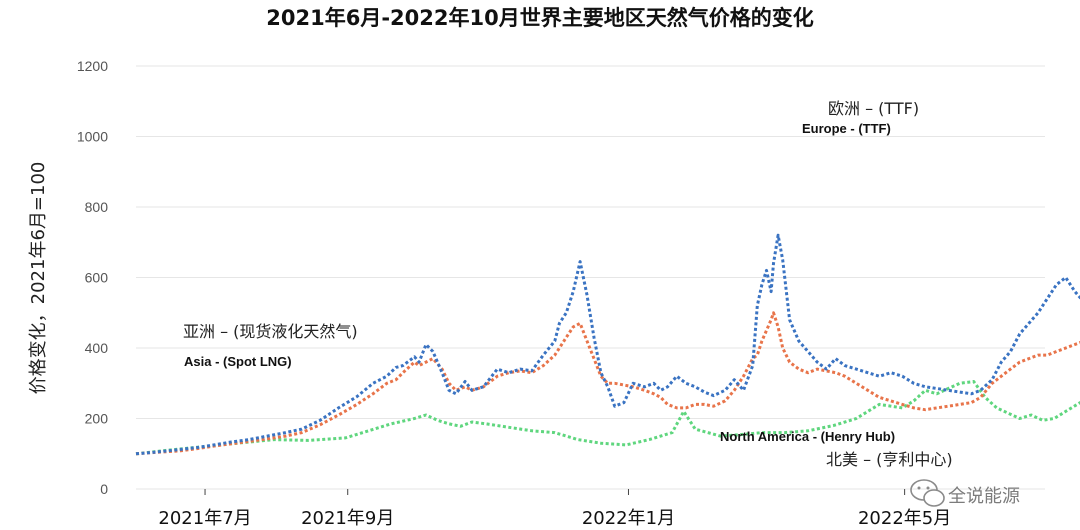 The width and height of the screenshot is (1080, 530). What do you see at coordinates (889, 459) in the screenshot?
I see `annotation-na-cn: 北美 – (亨利中心)` at bounding box center [889, 459].